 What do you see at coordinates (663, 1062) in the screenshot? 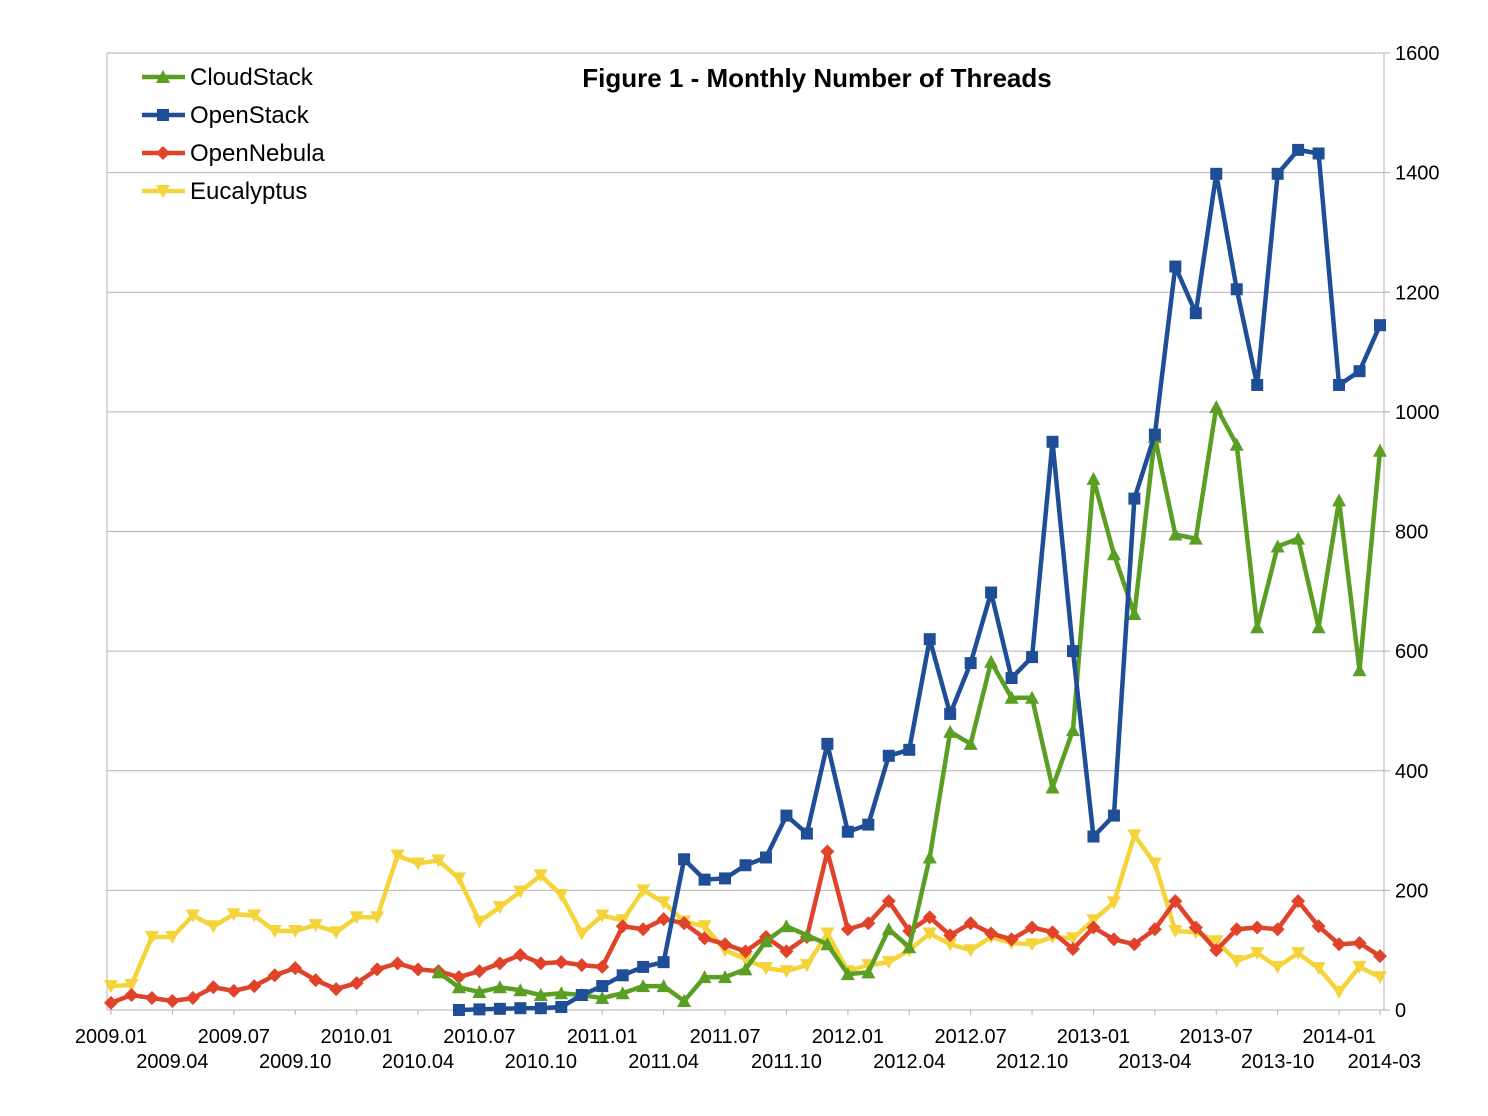
I see `x-tick-label: 2011.04` at bounding box center [663, 1062].